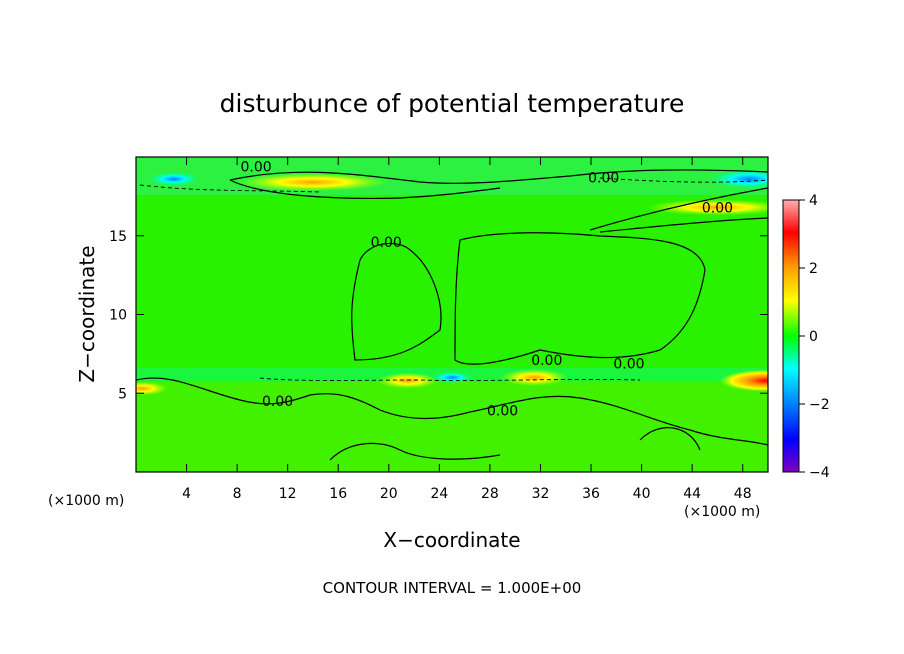 Image resolution: width=904 pixels, height=654 pixels. Describe the element at coordinates (452, 588) in the screenshot. I see `contour-interval-note: CONTOUR INTERVAL = 1.000E+00` at that location.